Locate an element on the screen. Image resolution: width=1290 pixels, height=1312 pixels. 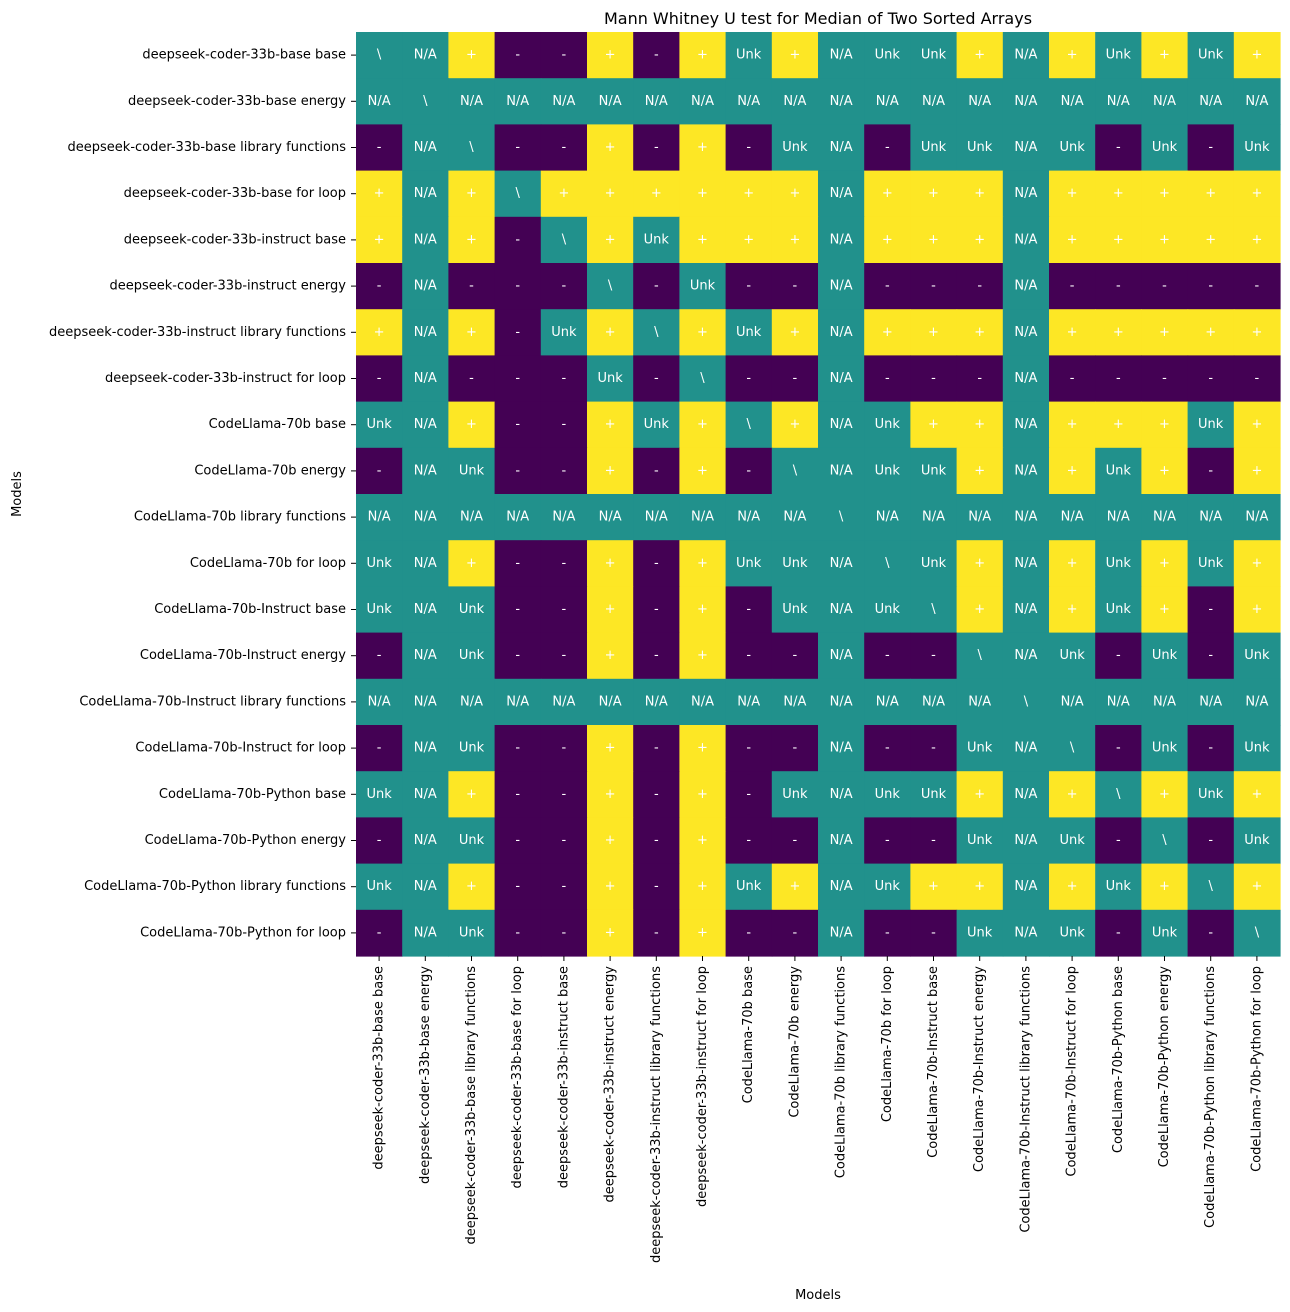
x-tick-label: CodeLlama-70b-Instruct energy is located at coordinates (979, 1069).